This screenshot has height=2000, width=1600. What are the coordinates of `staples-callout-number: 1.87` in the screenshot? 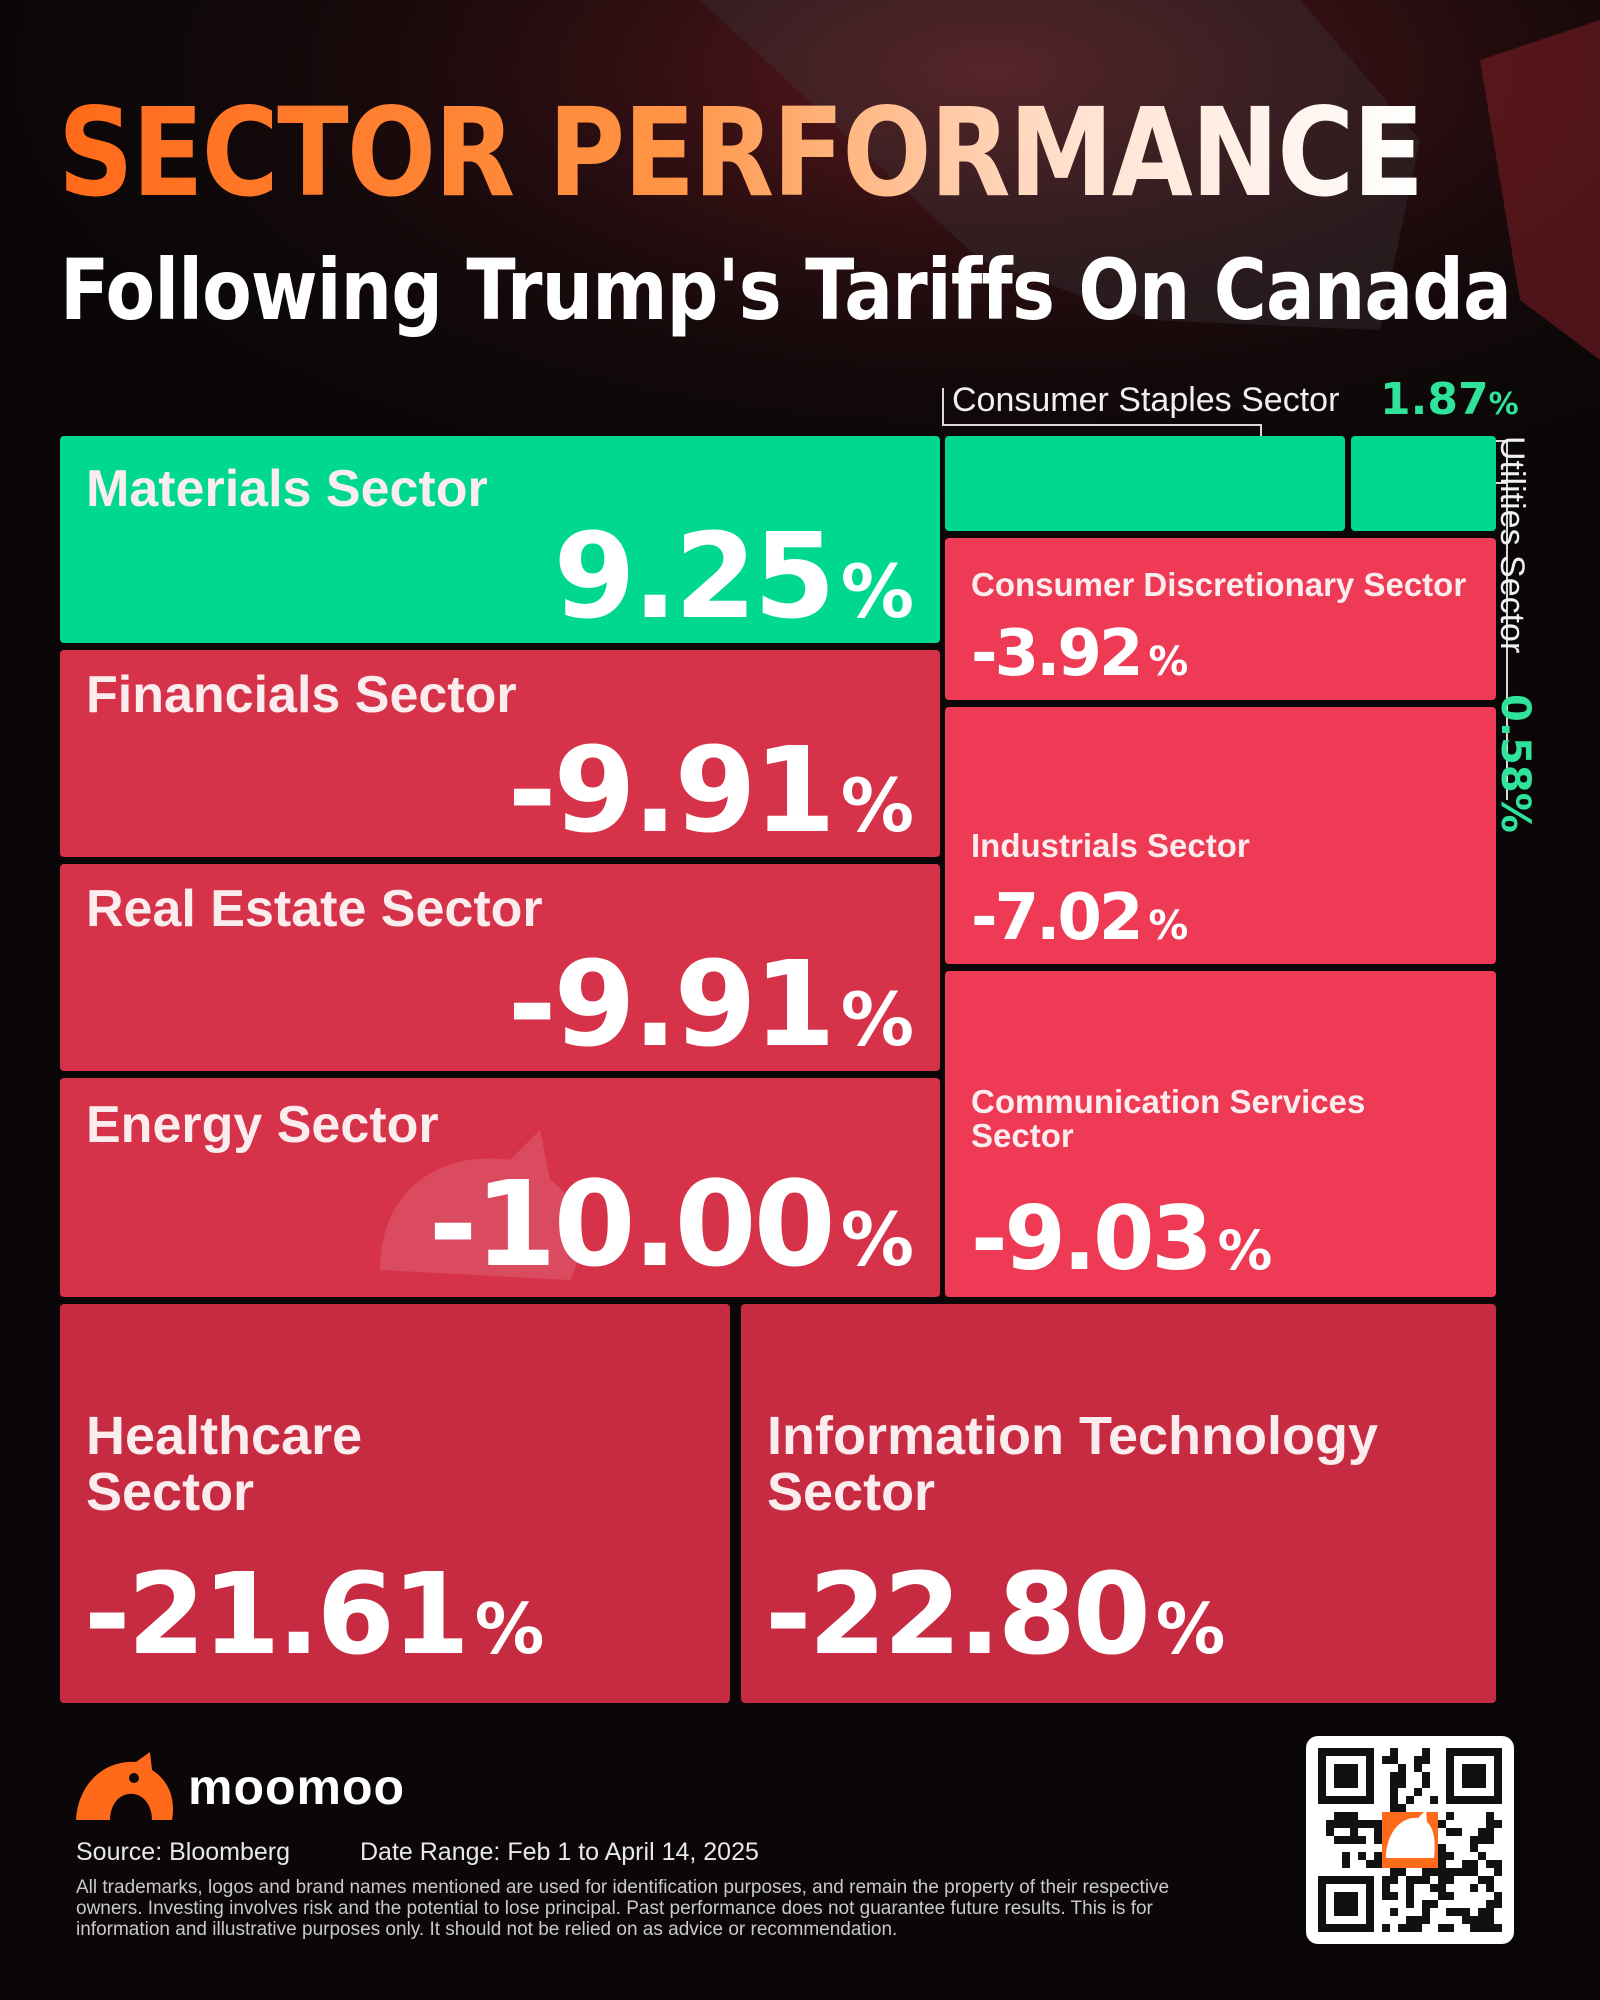 It's located at (1434, 399).